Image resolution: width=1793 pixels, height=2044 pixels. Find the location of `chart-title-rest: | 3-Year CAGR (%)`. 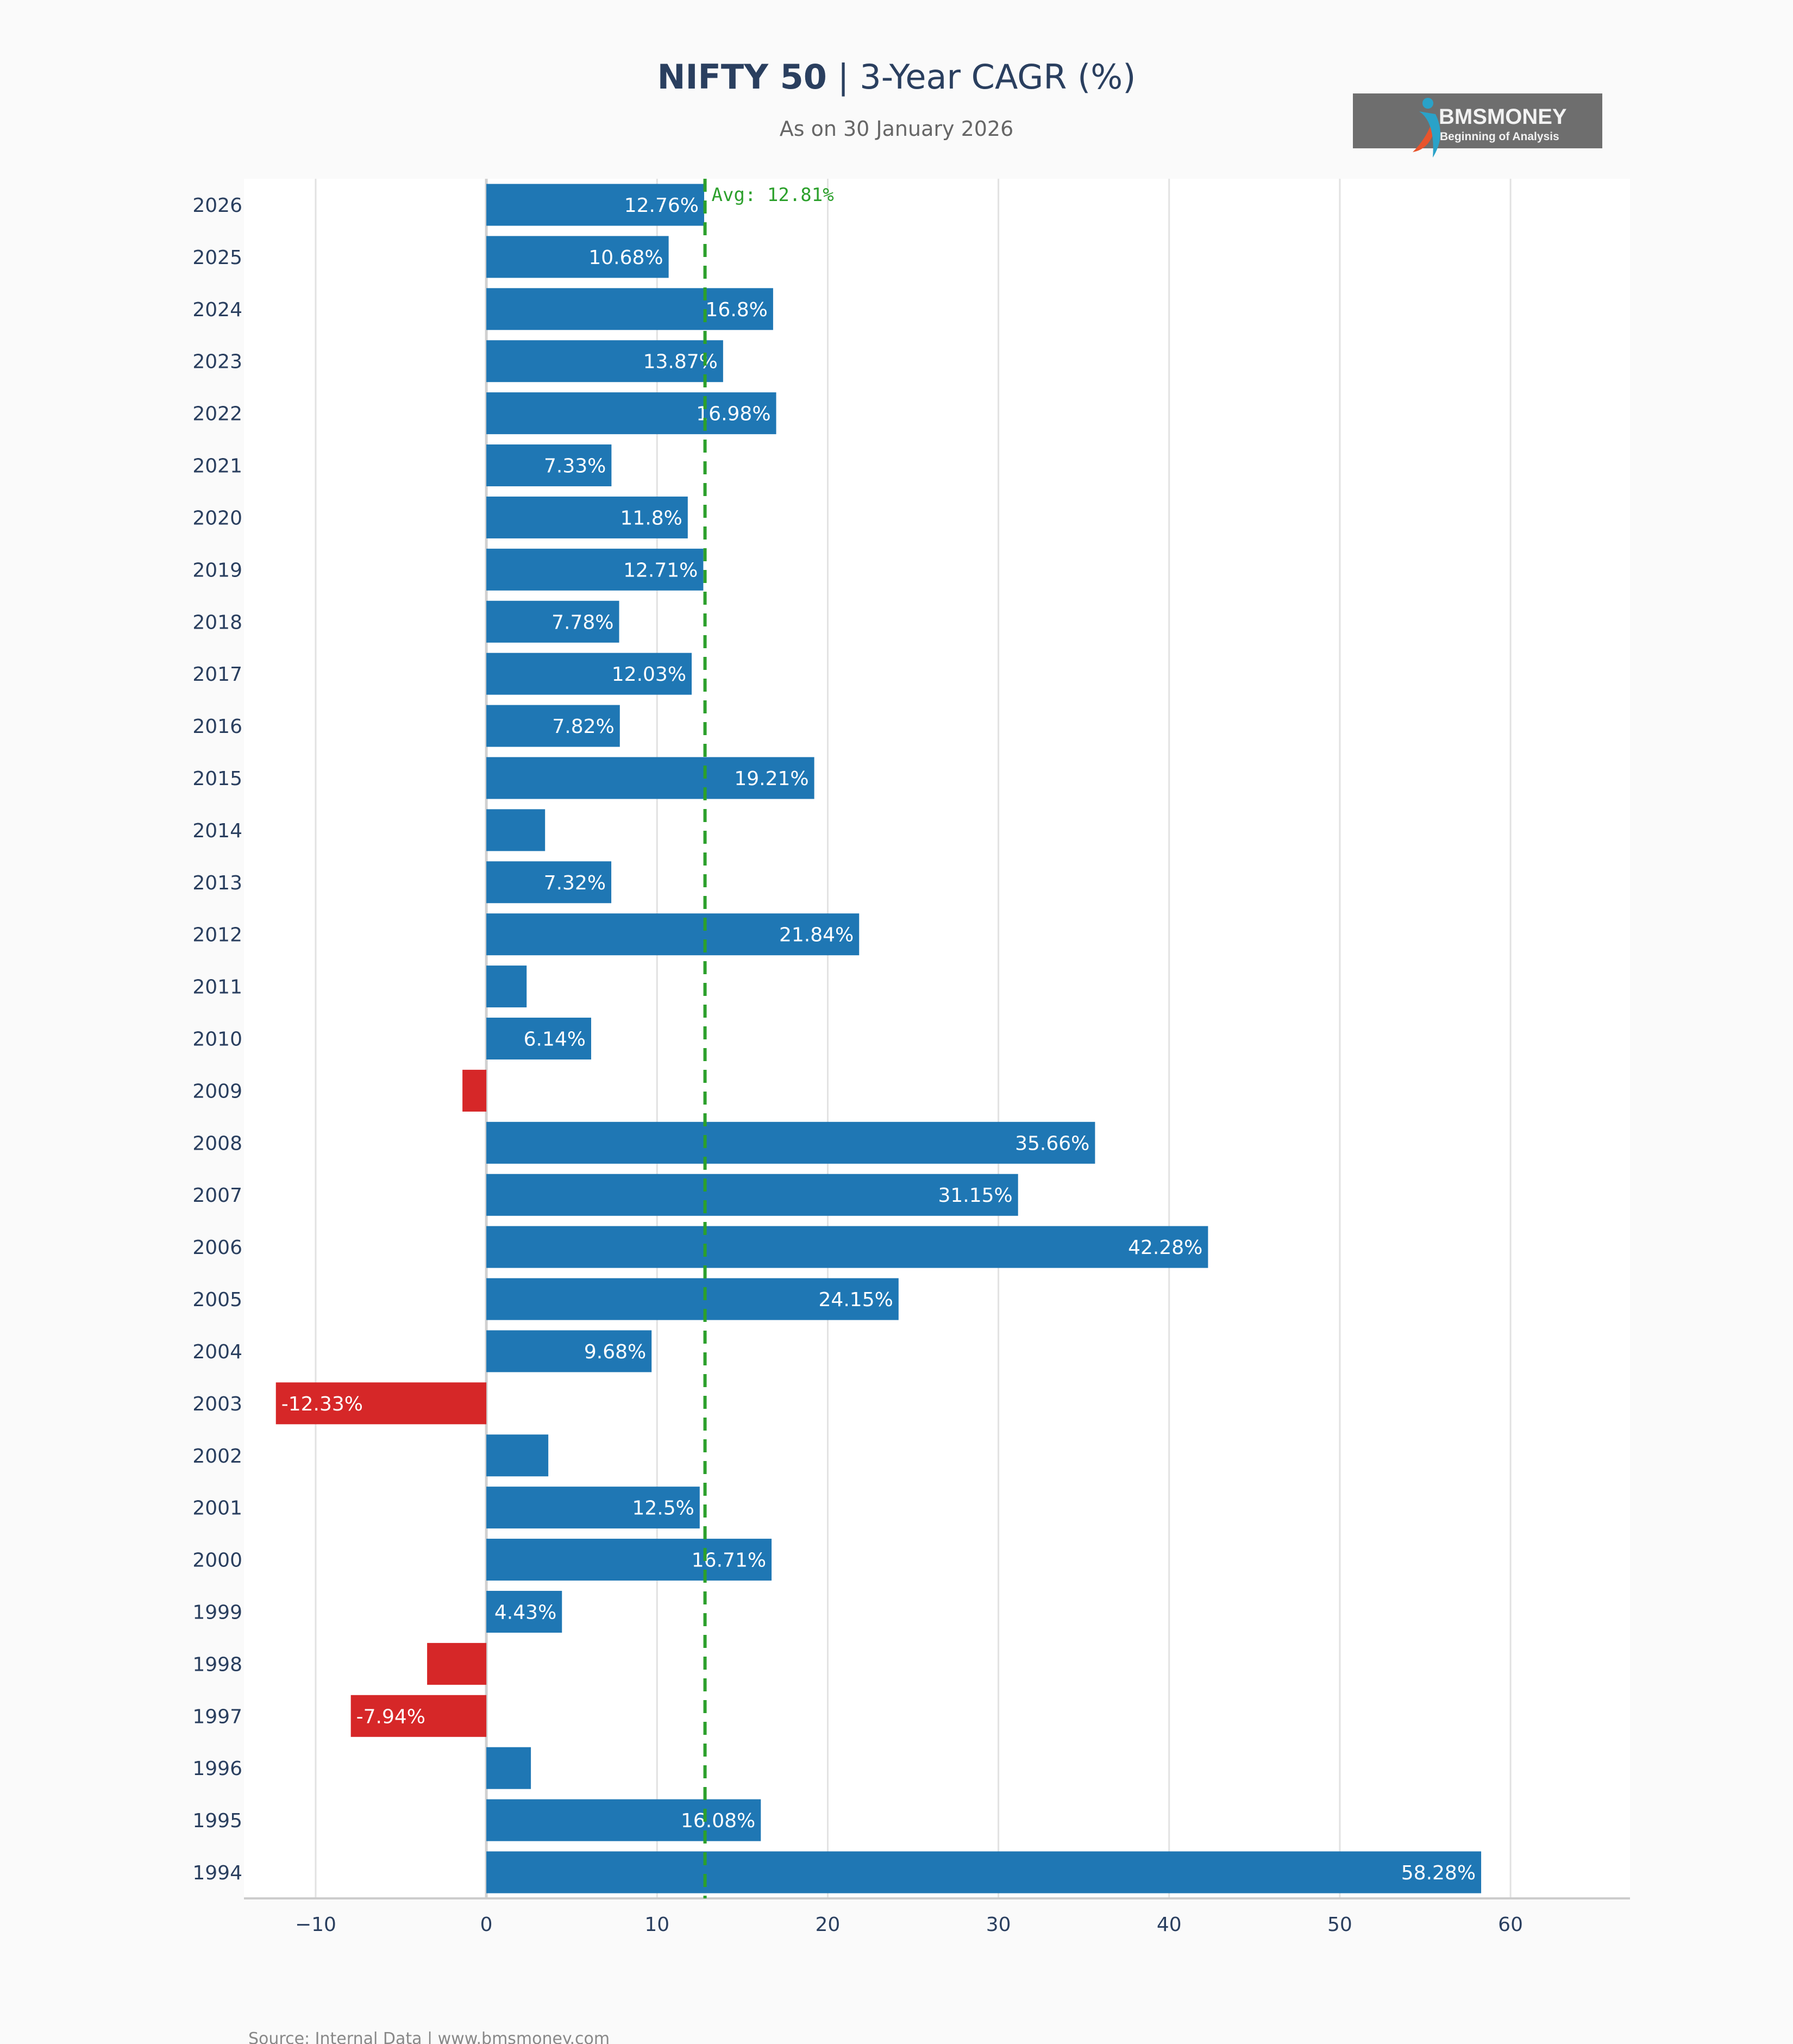

chart-title-rest: | 3-Year CAGR (%) is located at coordinates (981, 77).